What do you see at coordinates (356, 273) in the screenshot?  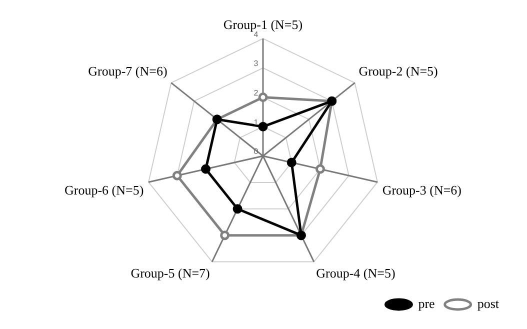 I see `spoke-label: Group-4 (N=5)` at bounding box center [356, 273].